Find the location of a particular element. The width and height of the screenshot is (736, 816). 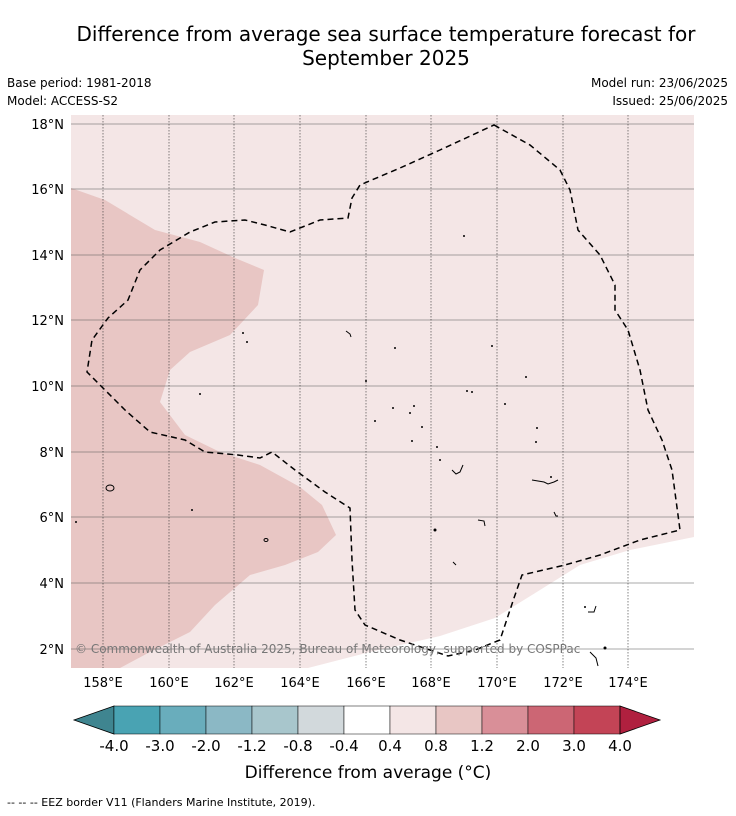

lon-tick-label: 158°E is located at coordinates (103, 683).